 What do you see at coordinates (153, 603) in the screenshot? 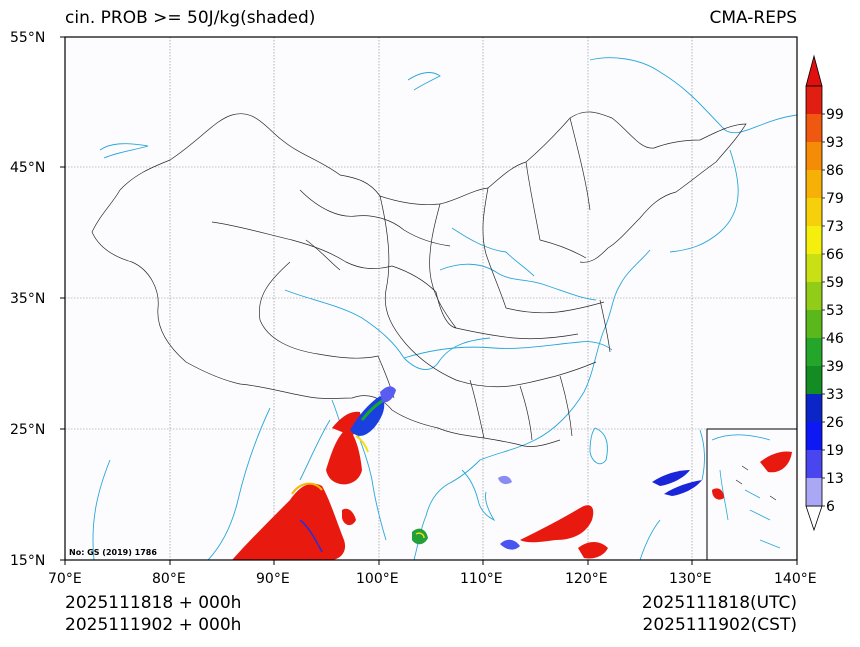
I see `init-time-utc: 2025111818 + 000h` at bounding box center [153, 603].